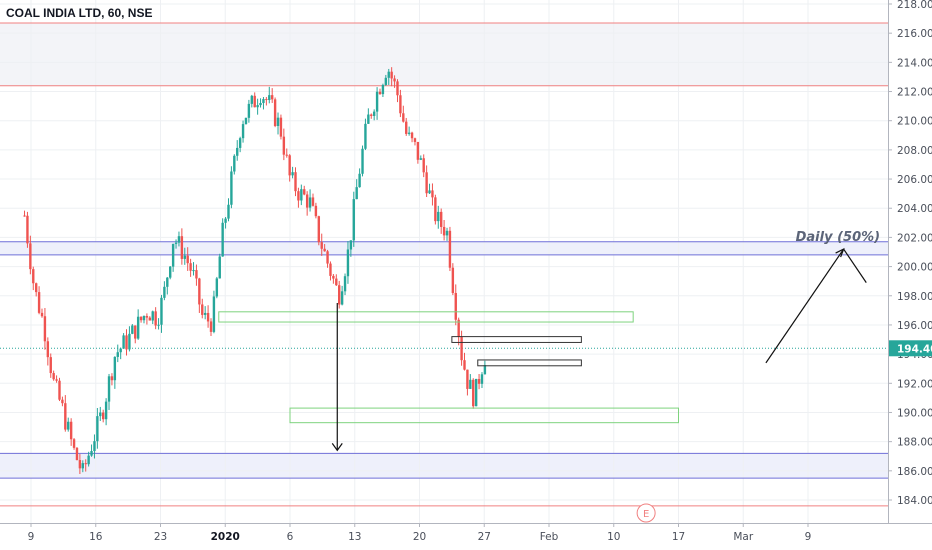 The width and height of the screenshot is (932, 550). I want to click on trend-arrow-head, so click(840, 252).